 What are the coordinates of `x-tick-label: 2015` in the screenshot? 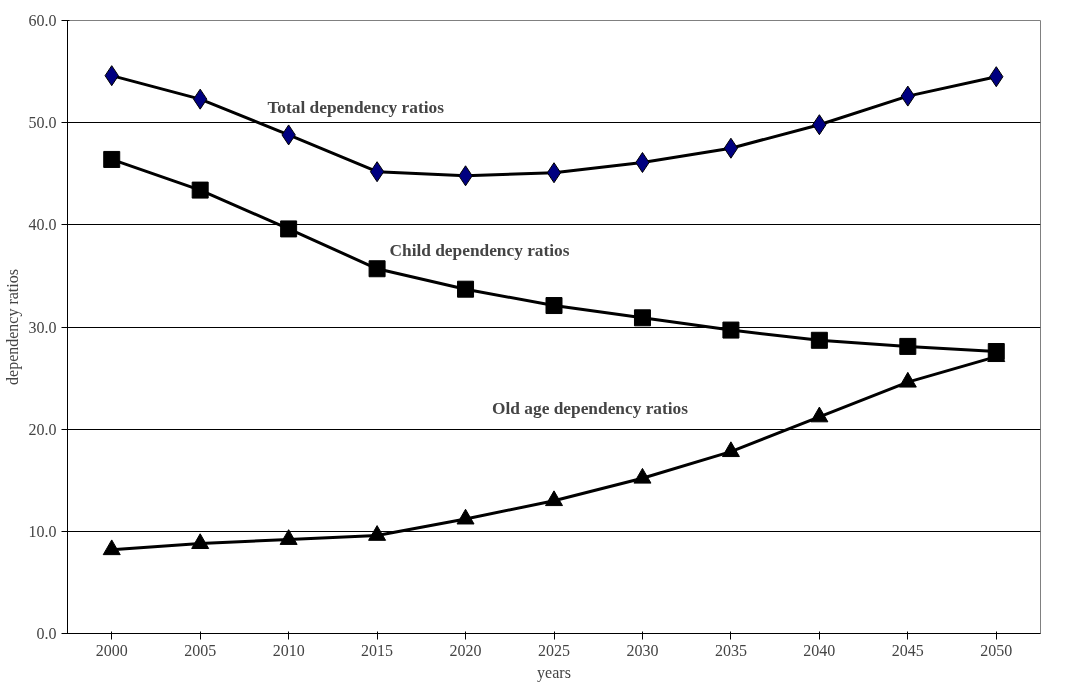 It's located at (377, 650).